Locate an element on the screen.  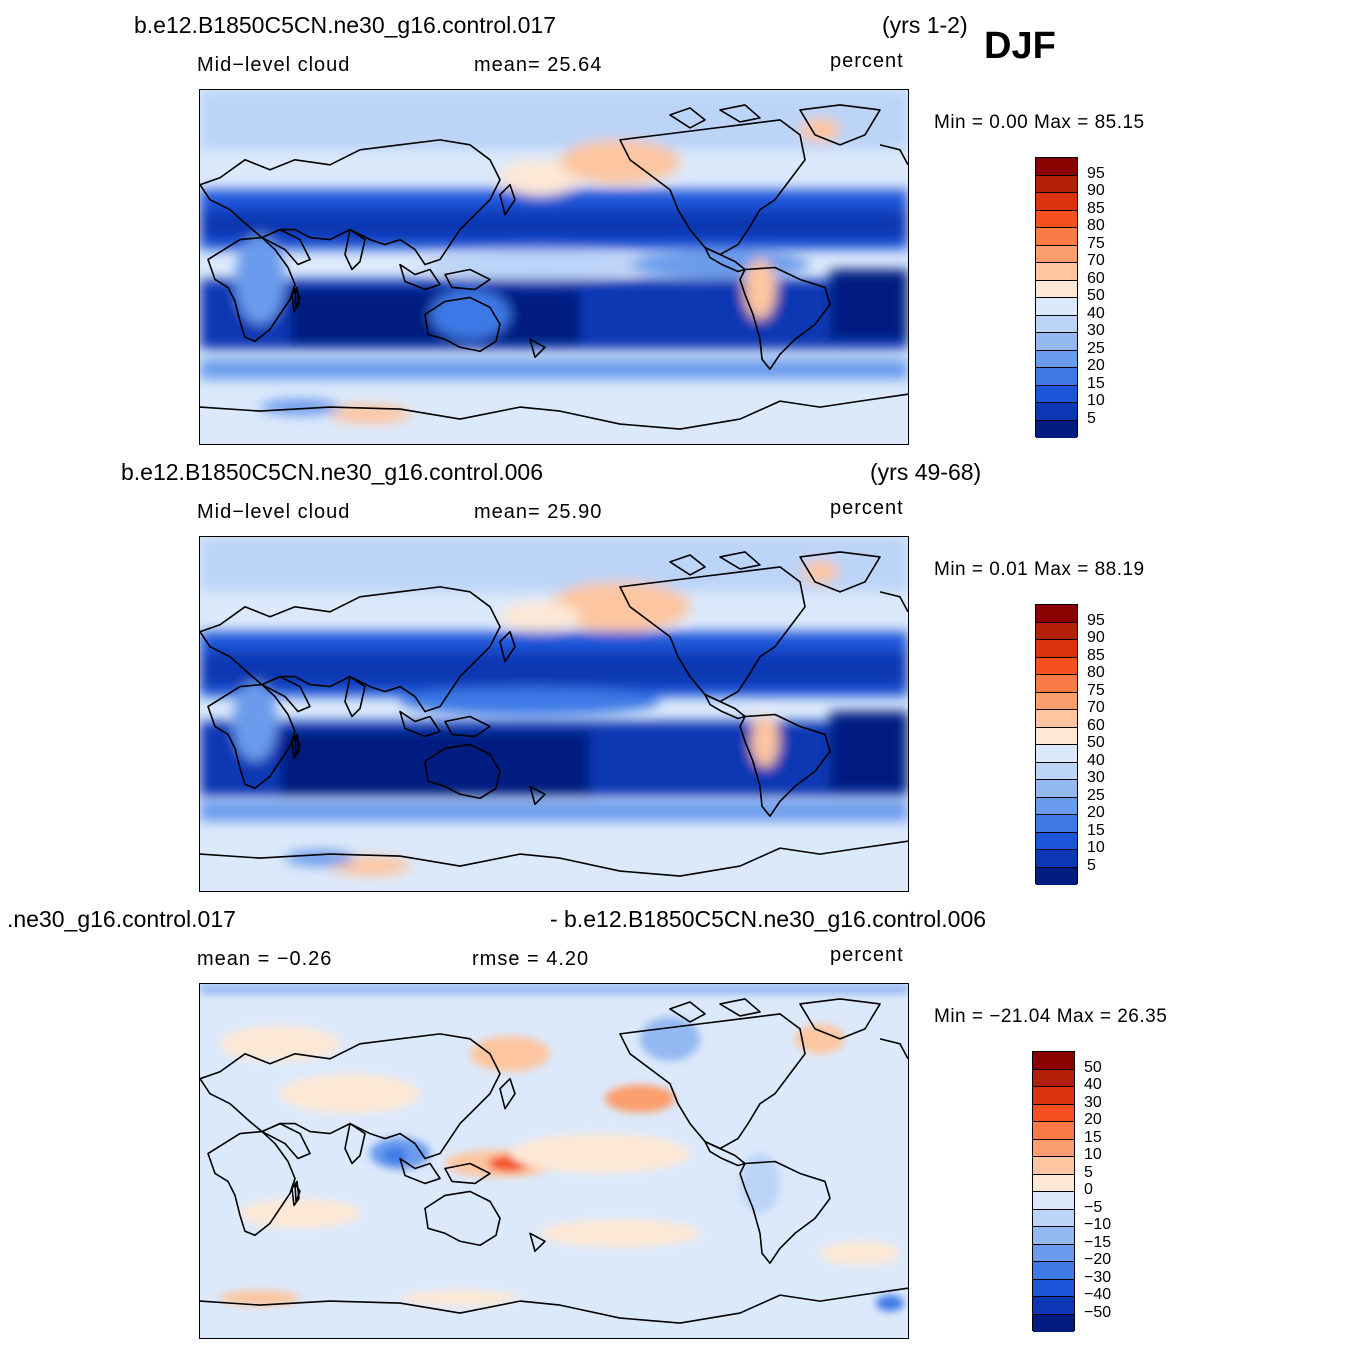
colorbar-label: −5 is located at coordinates (1093, 1207).